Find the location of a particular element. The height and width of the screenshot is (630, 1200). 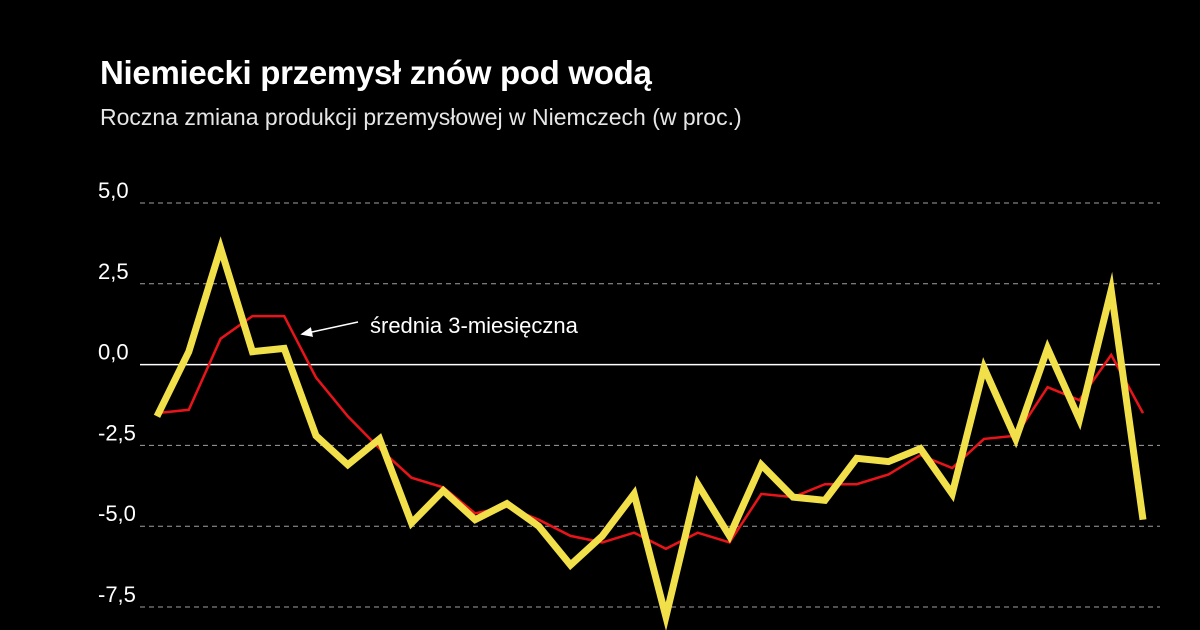

annotation-label: średnia 3-miesięczna is located at coordinates (474, 325).